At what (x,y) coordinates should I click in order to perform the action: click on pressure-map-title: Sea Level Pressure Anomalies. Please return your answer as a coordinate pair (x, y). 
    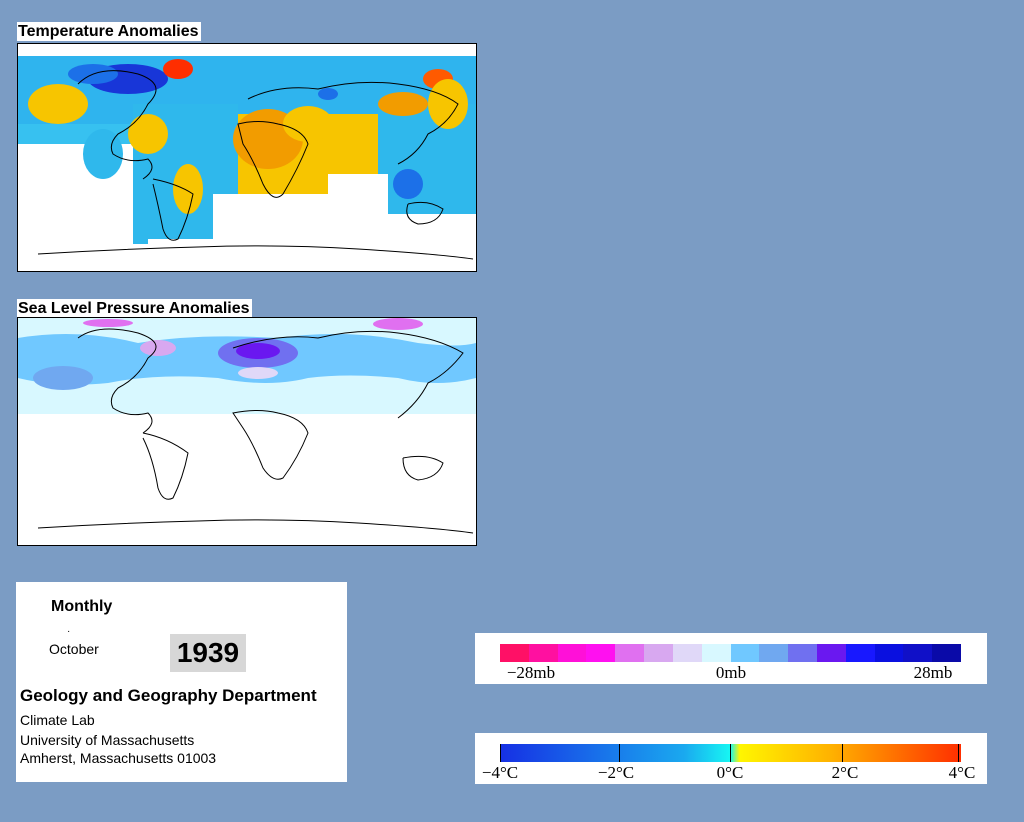
    Looking at the image, I should click on (134, 308).